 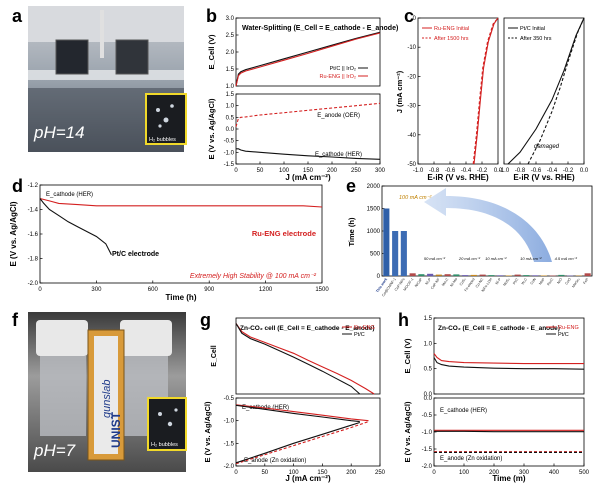 I want to click on panel-d-ylabel: E (V vs. Ag/AgCl), so click(x=13, y=233).